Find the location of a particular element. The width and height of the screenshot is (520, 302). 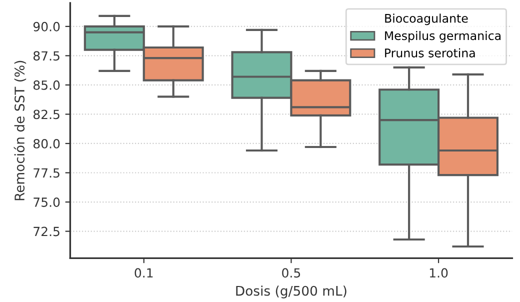

x-axis-title: Dosis (g/500 mL) is located at coordinates (291, 292).